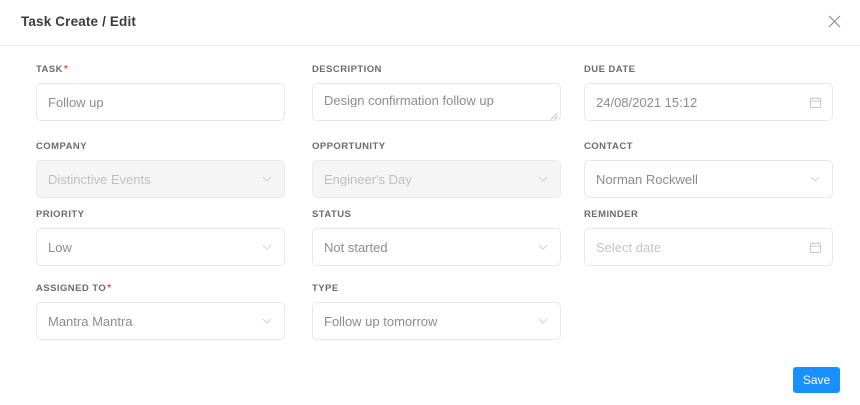 This screenshot has width=860, height=405. Describe the element at coordinates (74, 288) in the screenshot. I see `field-label-assigned-to: ASSIGNED TO*` at that location.